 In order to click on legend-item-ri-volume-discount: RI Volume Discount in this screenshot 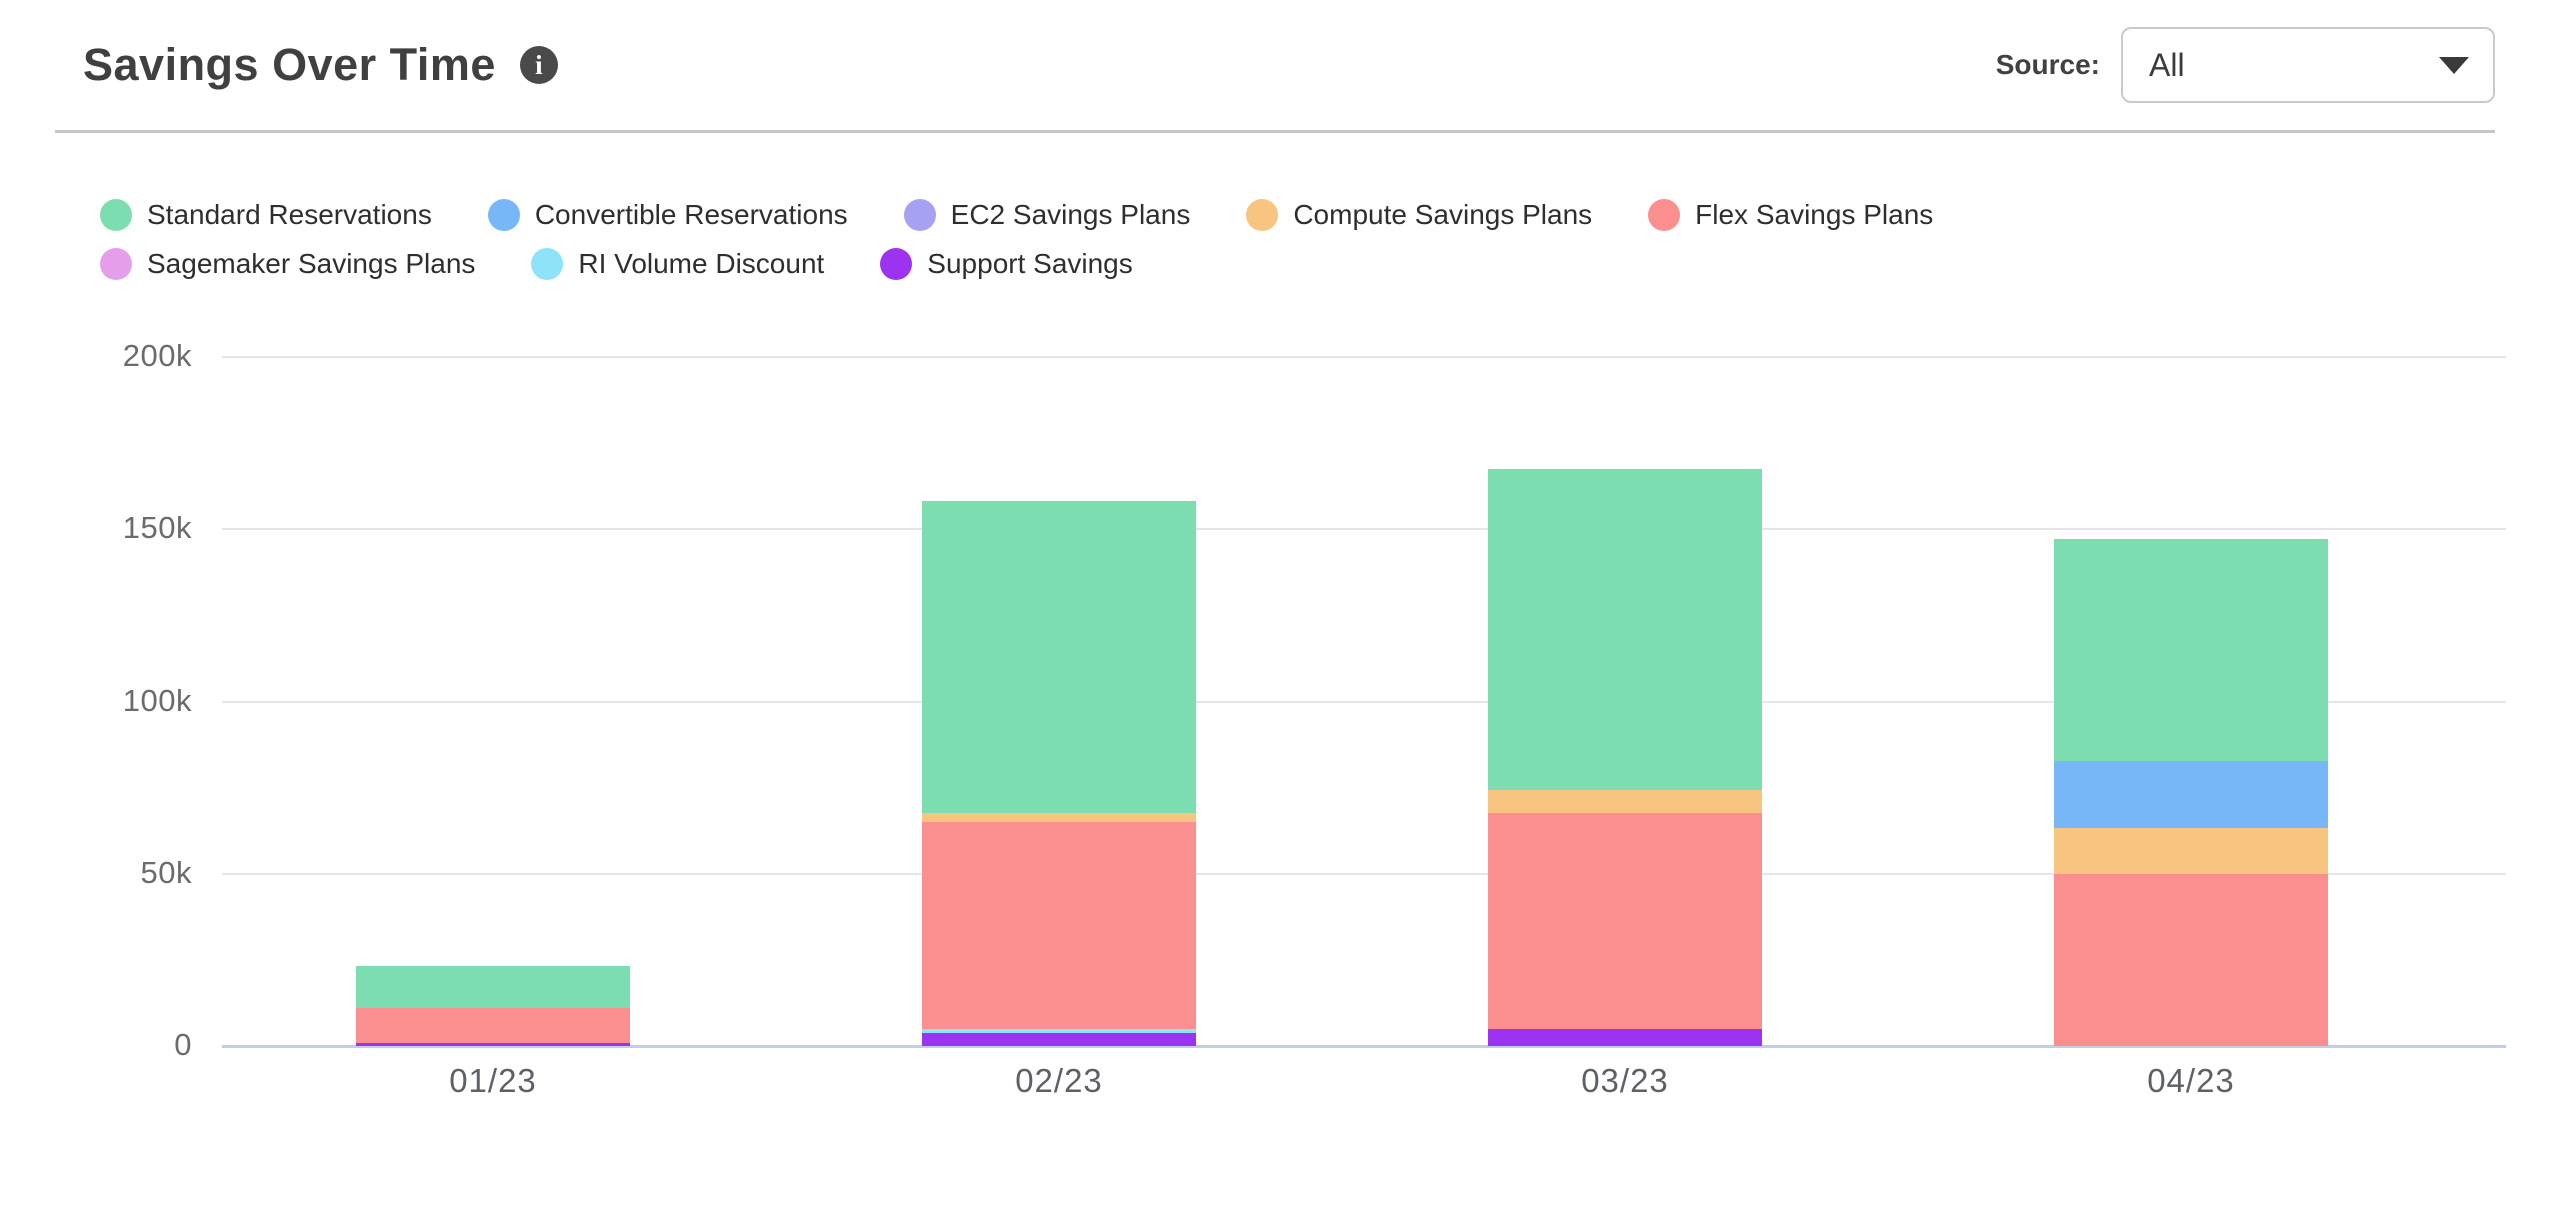, I will do `click(678, 263)`.